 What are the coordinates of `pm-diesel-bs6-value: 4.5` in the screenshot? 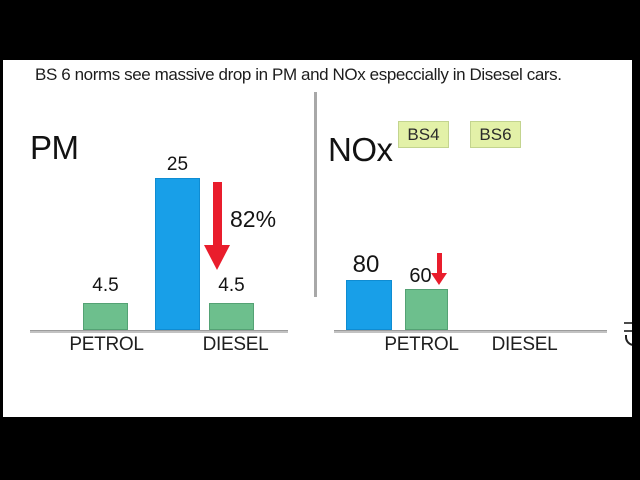 It's located at (231, 285).